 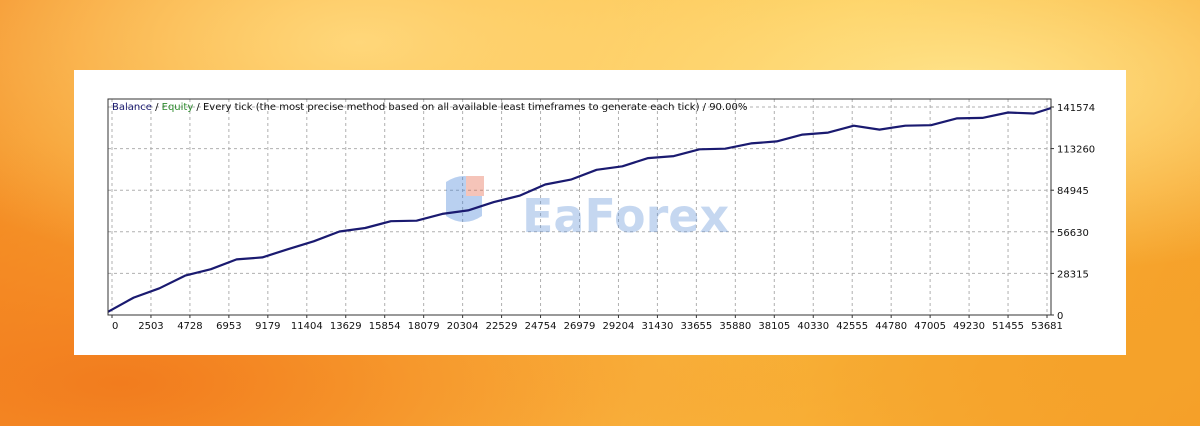 I want to click on y-tick-label: 0, so click(x=1060, y=316).